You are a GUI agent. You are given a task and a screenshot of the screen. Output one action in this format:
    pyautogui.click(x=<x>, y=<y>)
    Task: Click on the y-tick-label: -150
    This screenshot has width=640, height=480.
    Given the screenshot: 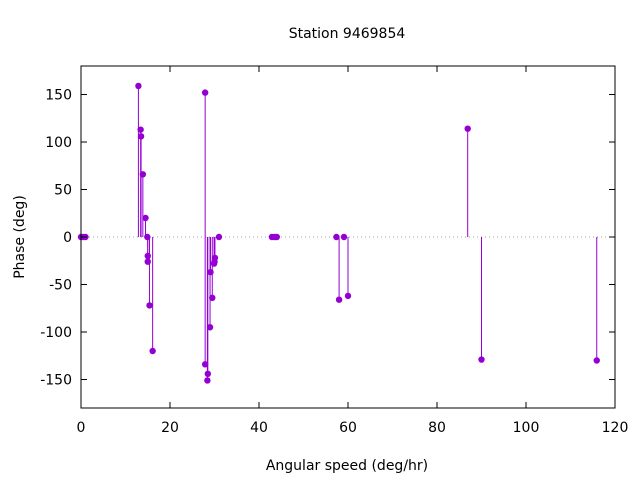 What is the action you would take?
    pyautogui.click(x=56, y=381)
    